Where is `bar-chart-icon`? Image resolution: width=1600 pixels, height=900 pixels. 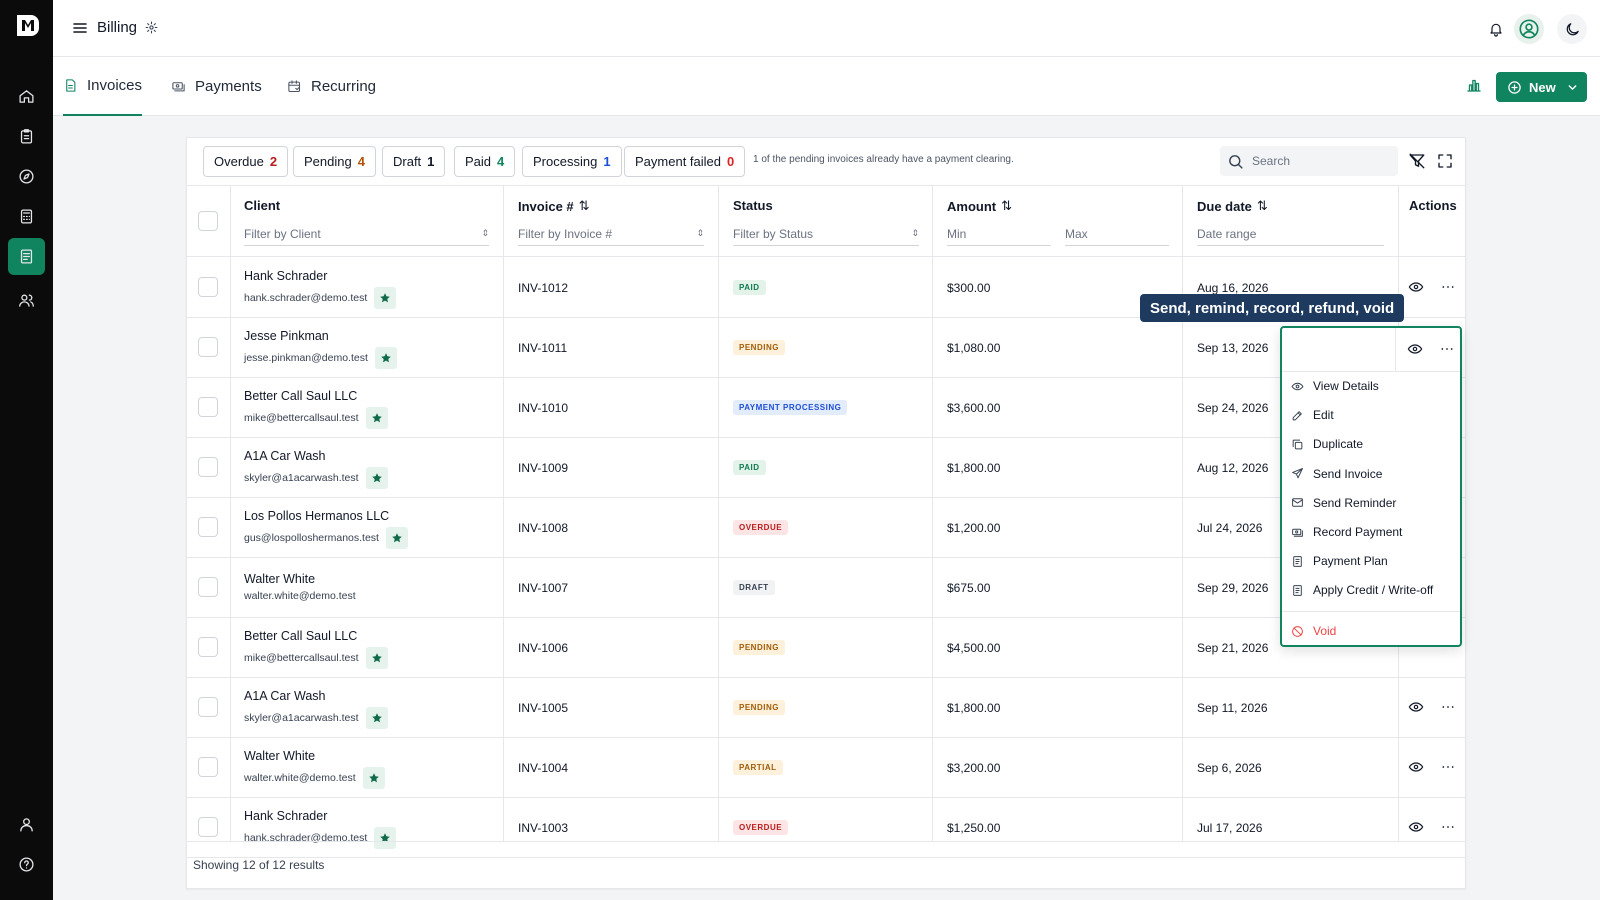
bar-chart-icon is located at coordinates (1474, 85).